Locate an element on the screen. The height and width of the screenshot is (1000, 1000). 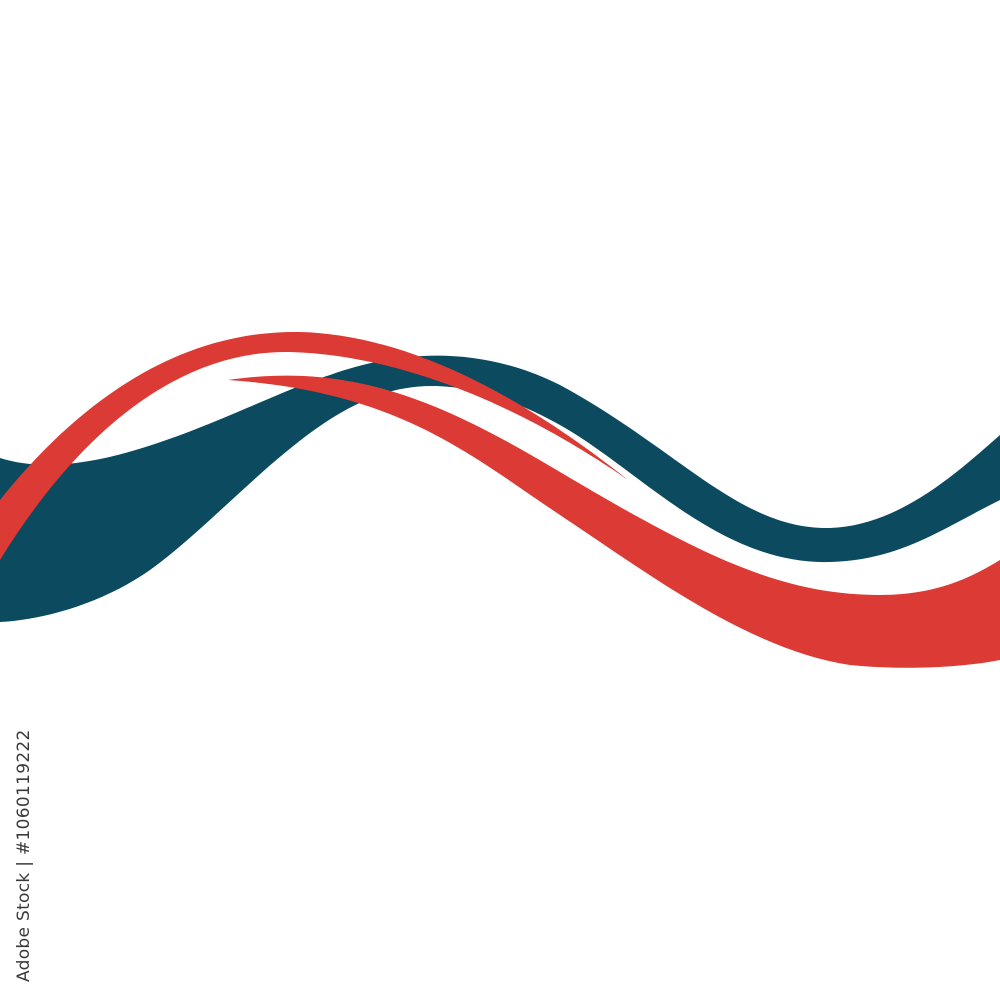
red-arc-wave is located at coordinates (314, 445).